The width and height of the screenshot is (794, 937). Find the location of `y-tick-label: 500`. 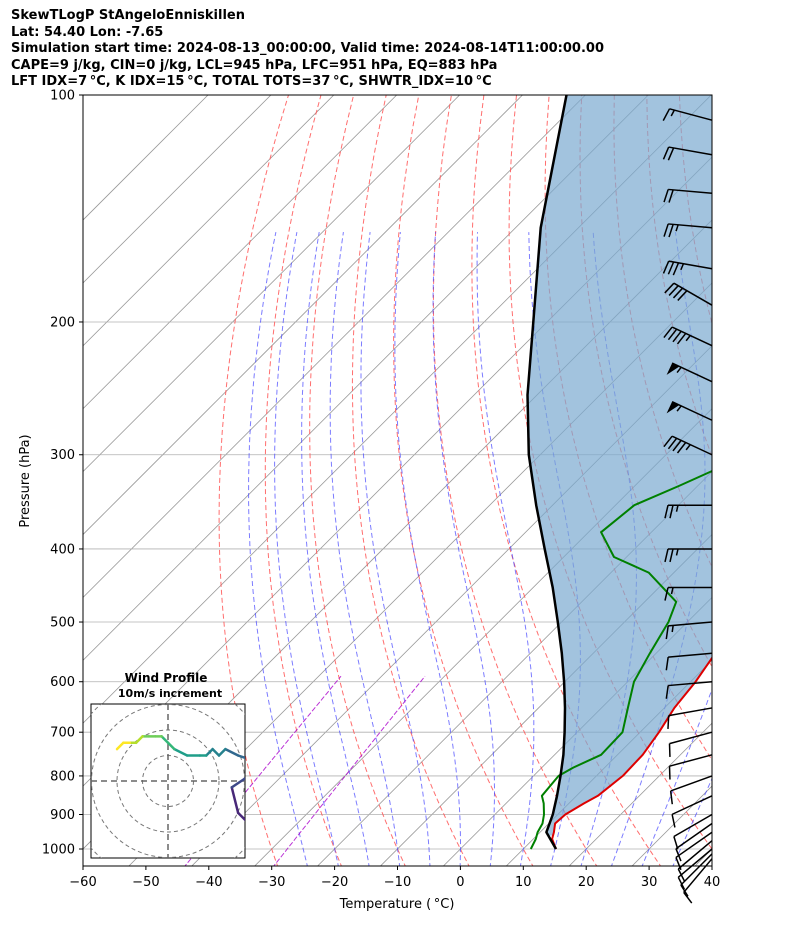

y-tick-label: 500 is located at coordinates (62, 623).